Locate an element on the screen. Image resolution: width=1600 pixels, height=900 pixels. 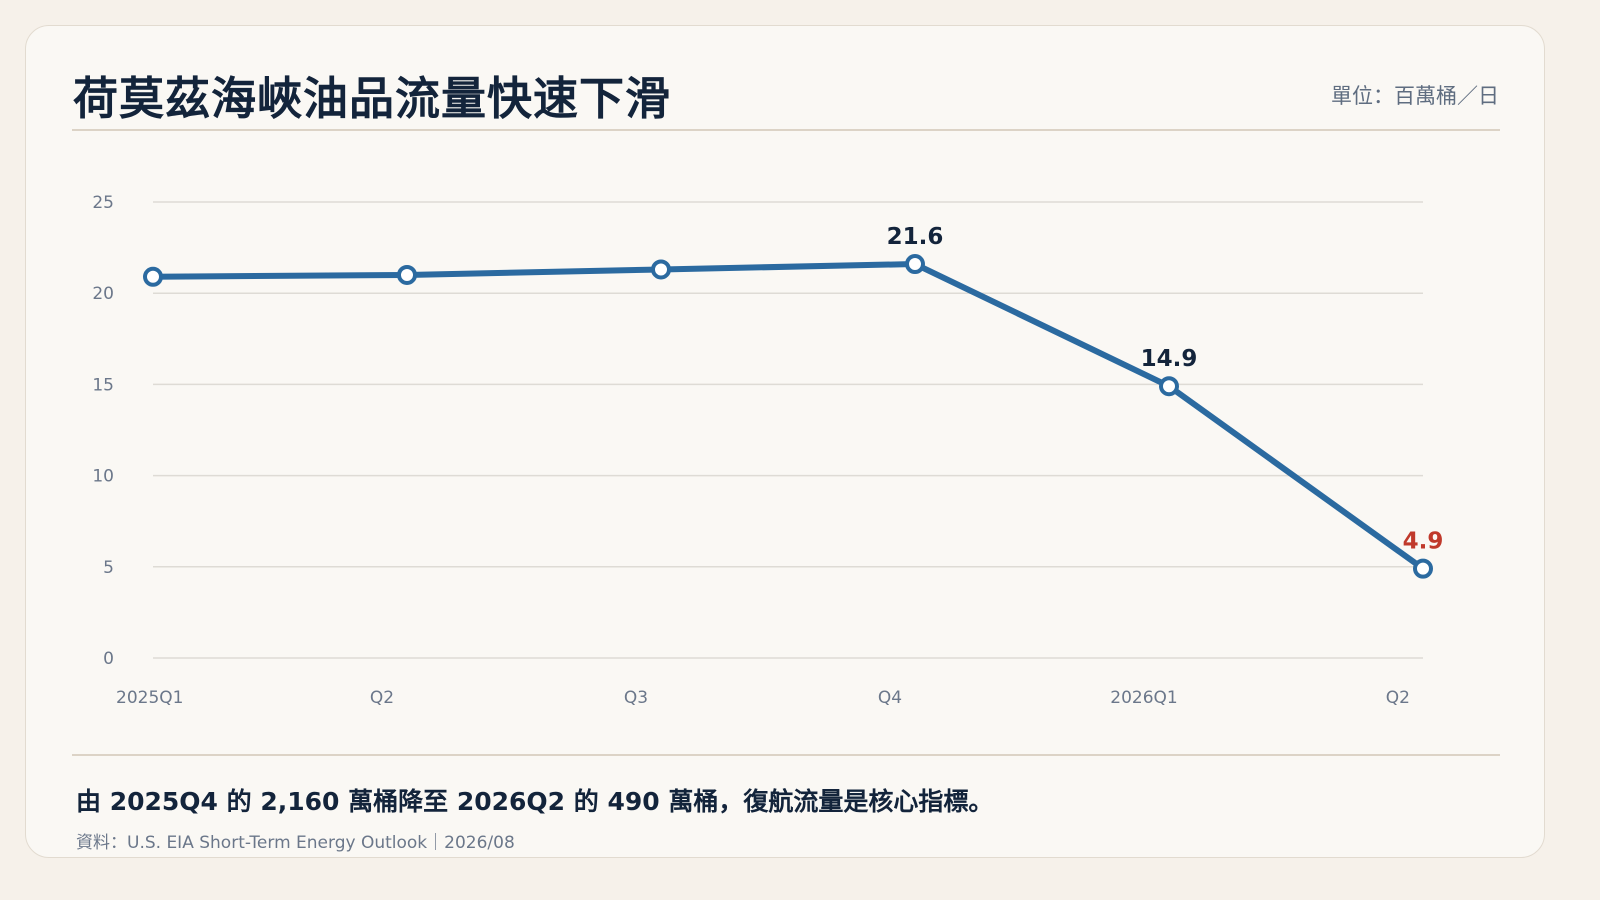
data-label: 21.6 is located at coordinates (915, 237).